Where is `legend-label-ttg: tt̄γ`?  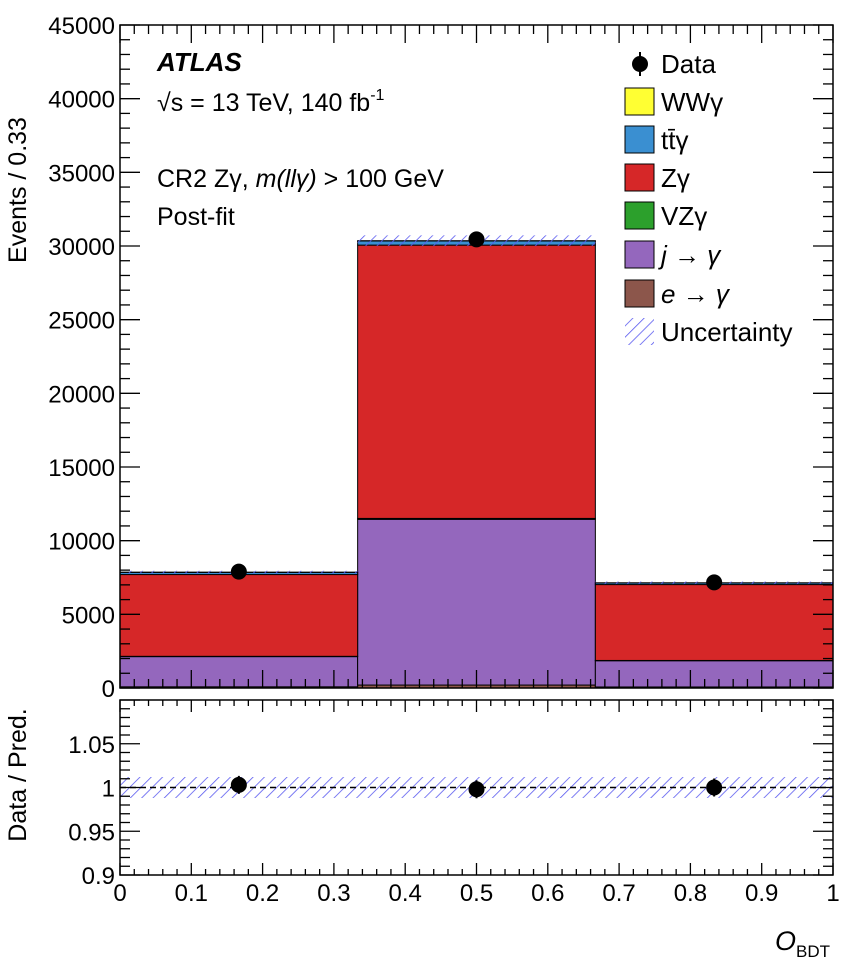 legend-label-ttg: tt̄γ is located at coordinates (674, 140).